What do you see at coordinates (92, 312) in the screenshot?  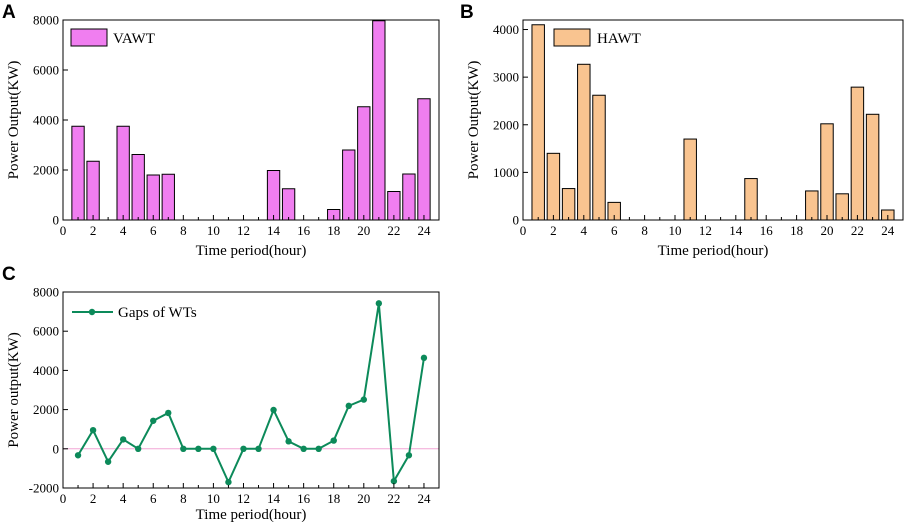 I see `panel-c-legend-marker` at bounding box center [92, 312].